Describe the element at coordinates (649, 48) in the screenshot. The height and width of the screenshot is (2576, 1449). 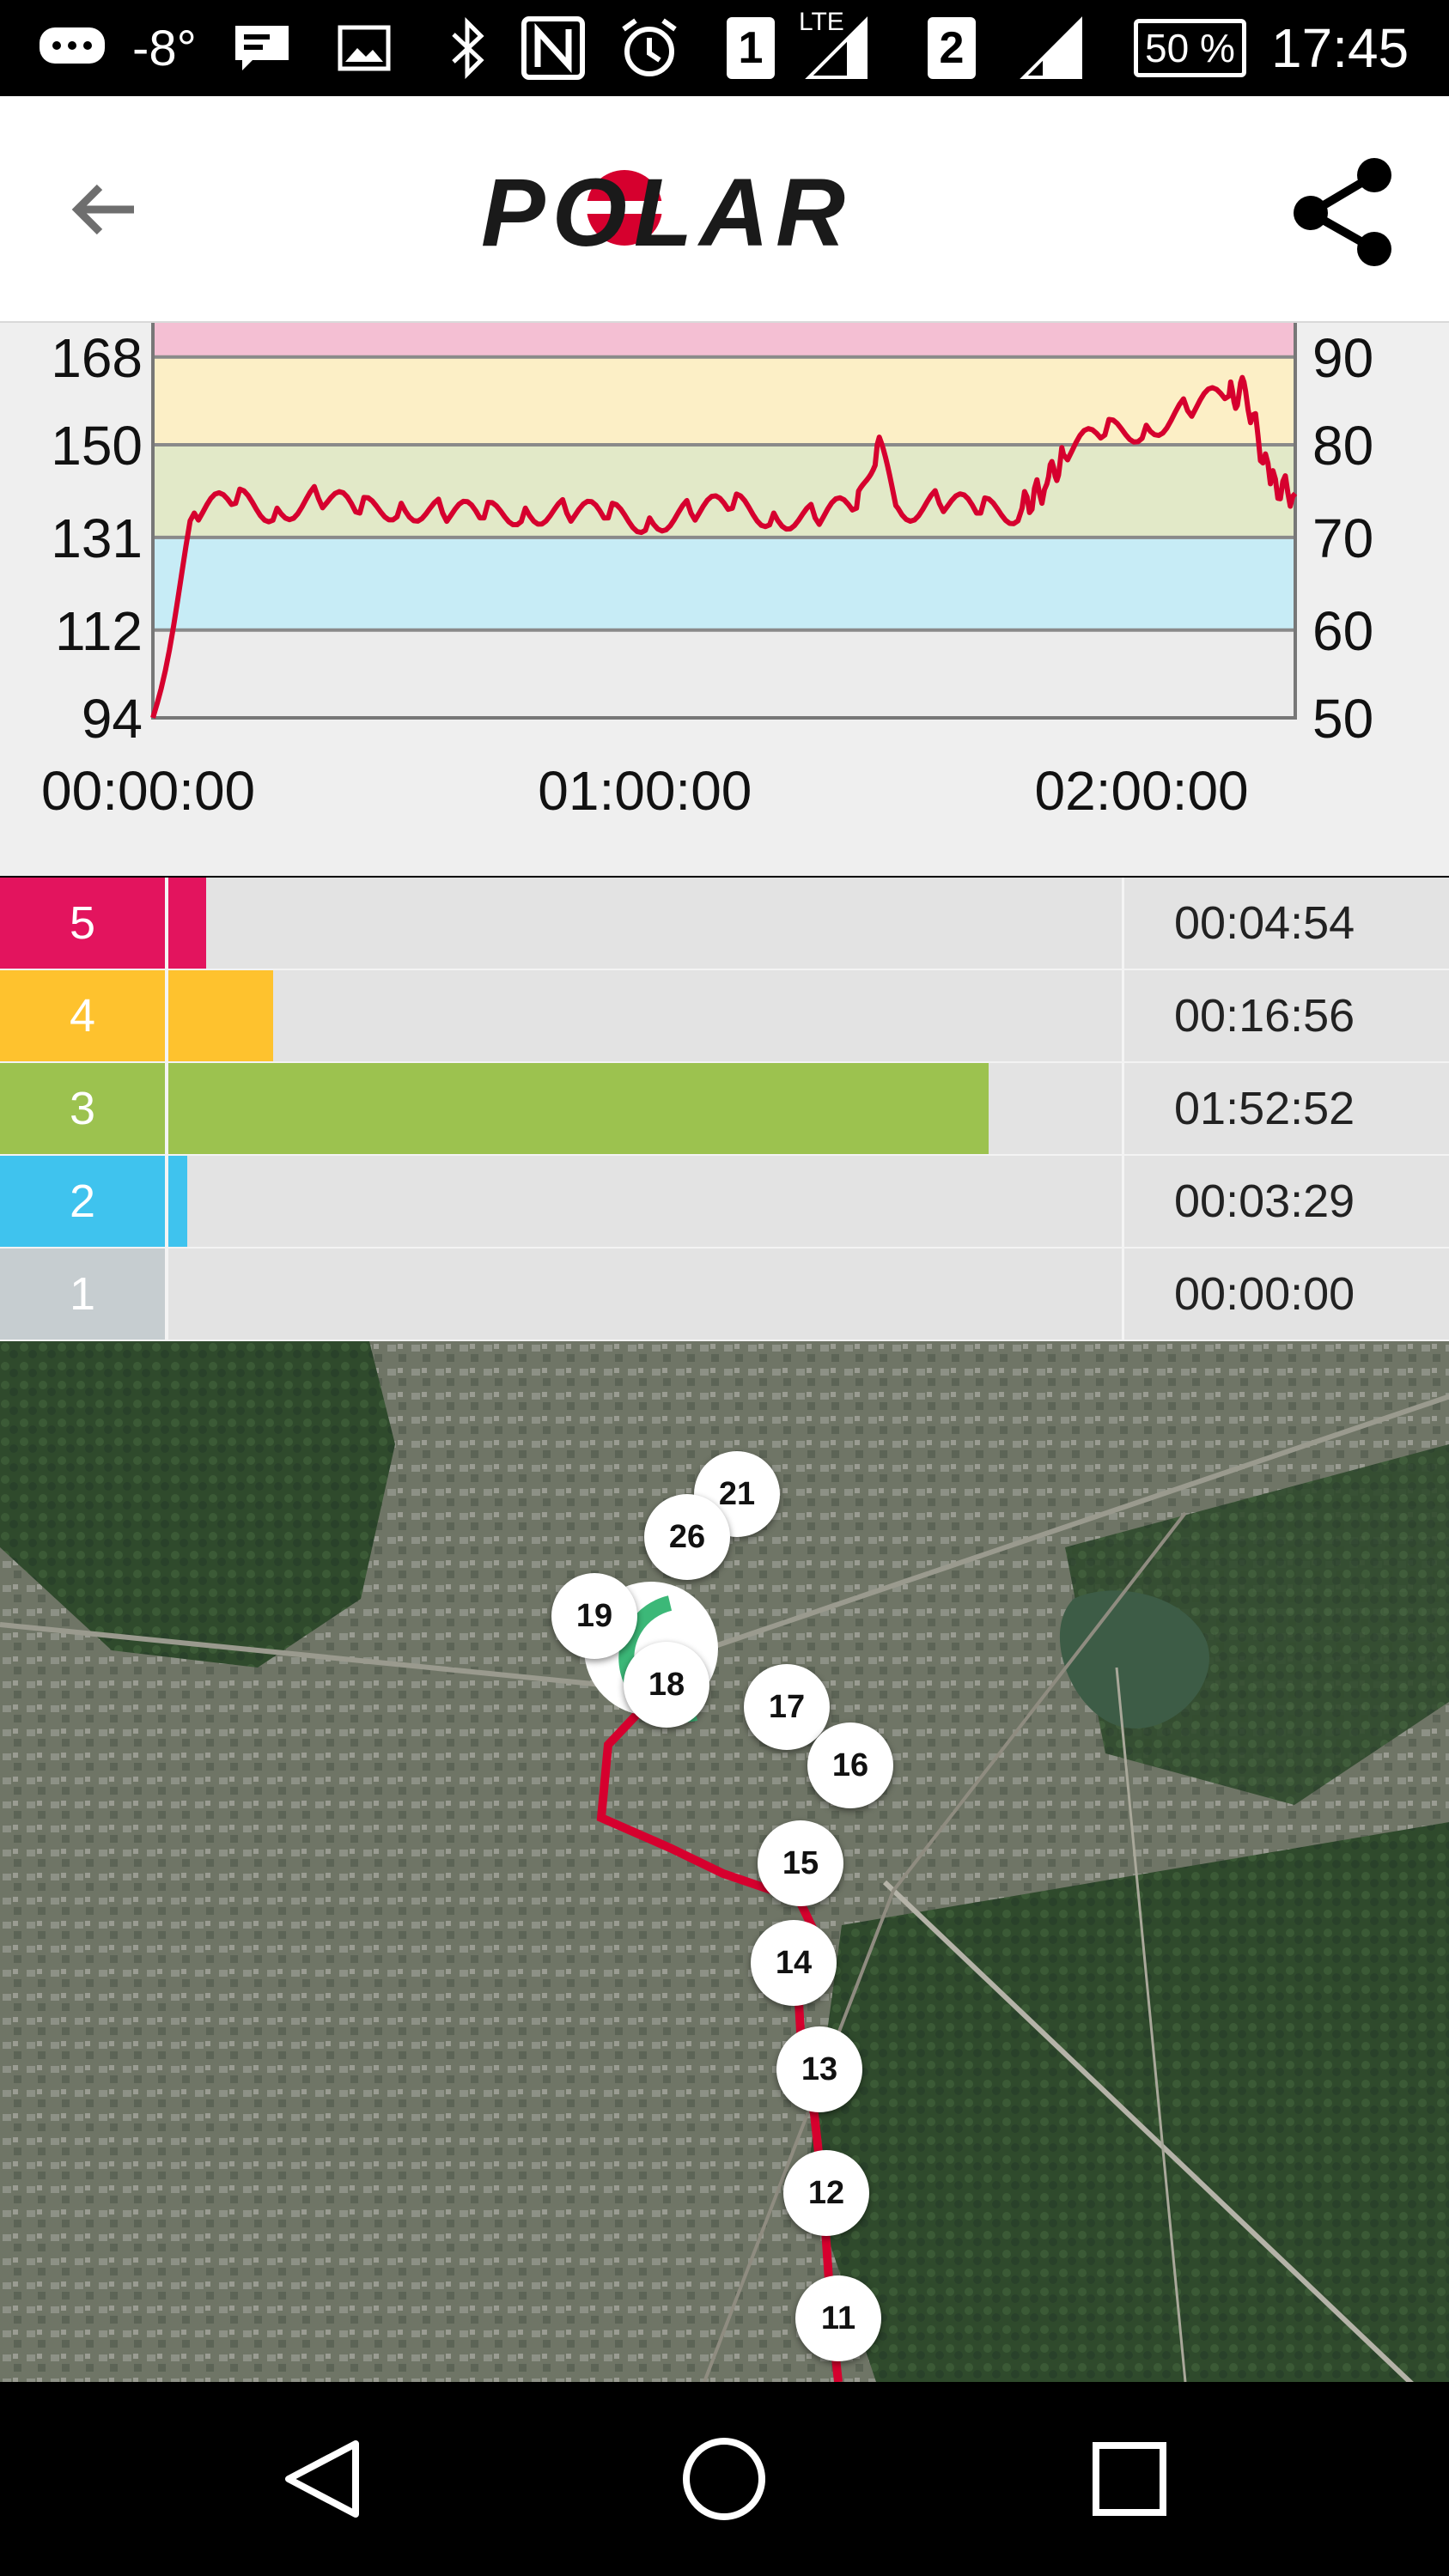
I see `alarm-icon` at that location.